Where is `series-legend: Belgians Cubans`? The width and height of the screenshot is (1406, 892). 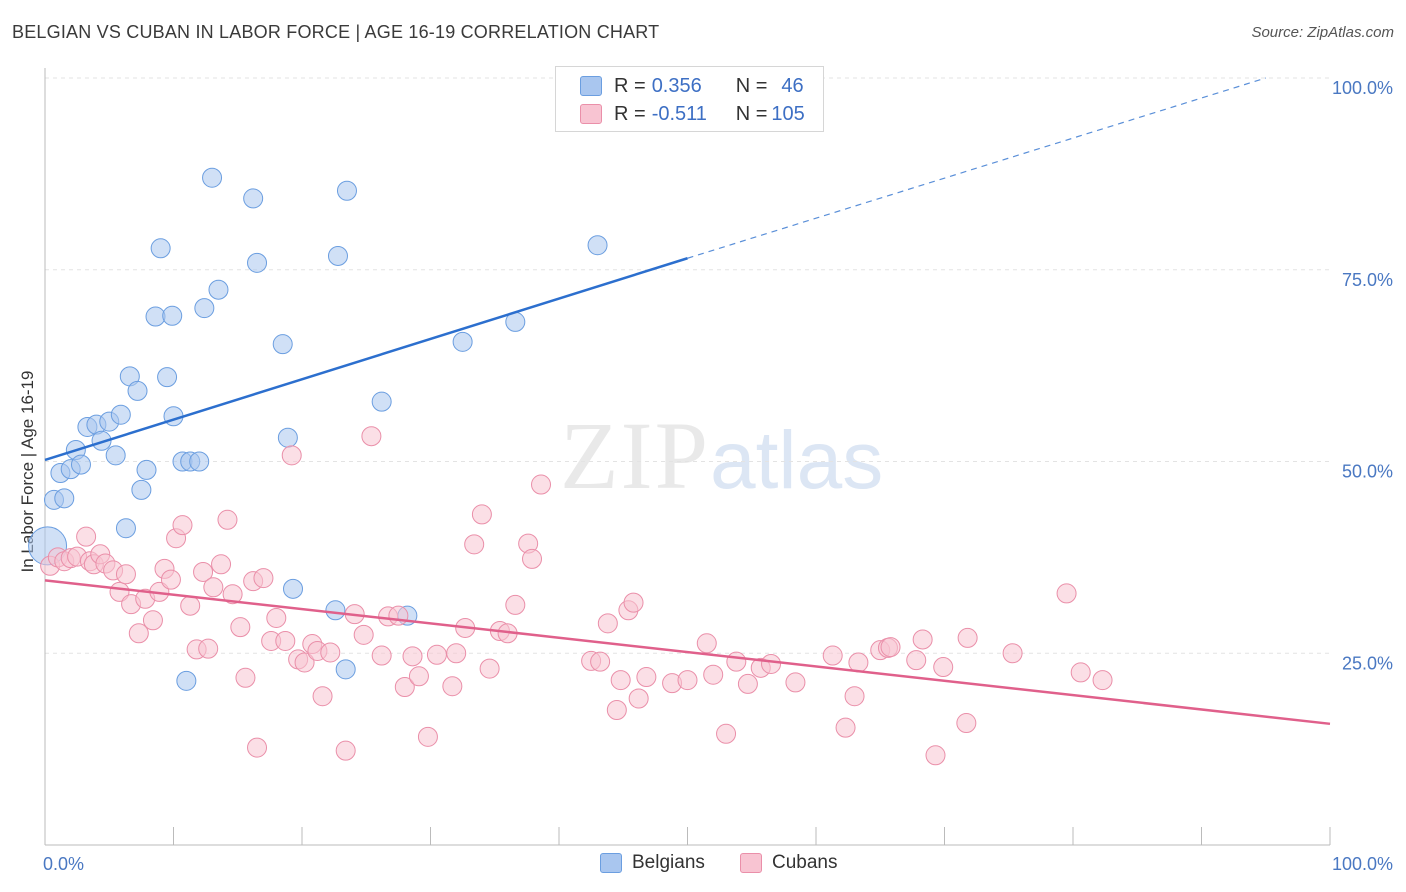
series-legend: Belgians Cubans is located at coordinates (703, 865).